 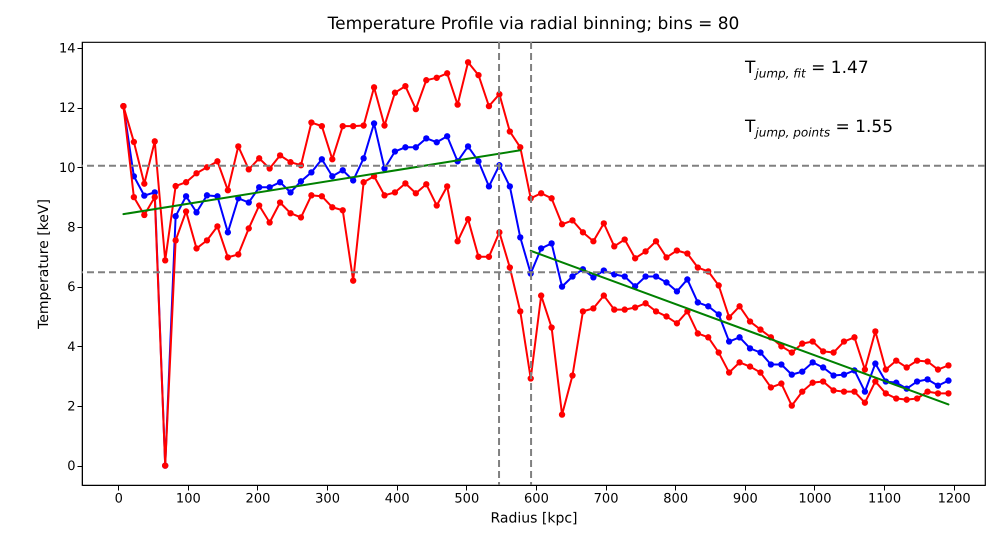 I want to click on y-tick-label: 0, so click(x=71, y=466).